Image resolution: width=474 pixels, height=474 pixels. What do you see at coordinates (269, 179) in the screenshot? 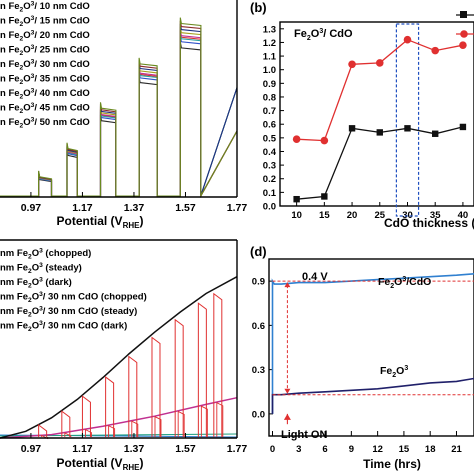
I see `panel-b-y-tick-label: 0.2` at bounding box center [269, 179].